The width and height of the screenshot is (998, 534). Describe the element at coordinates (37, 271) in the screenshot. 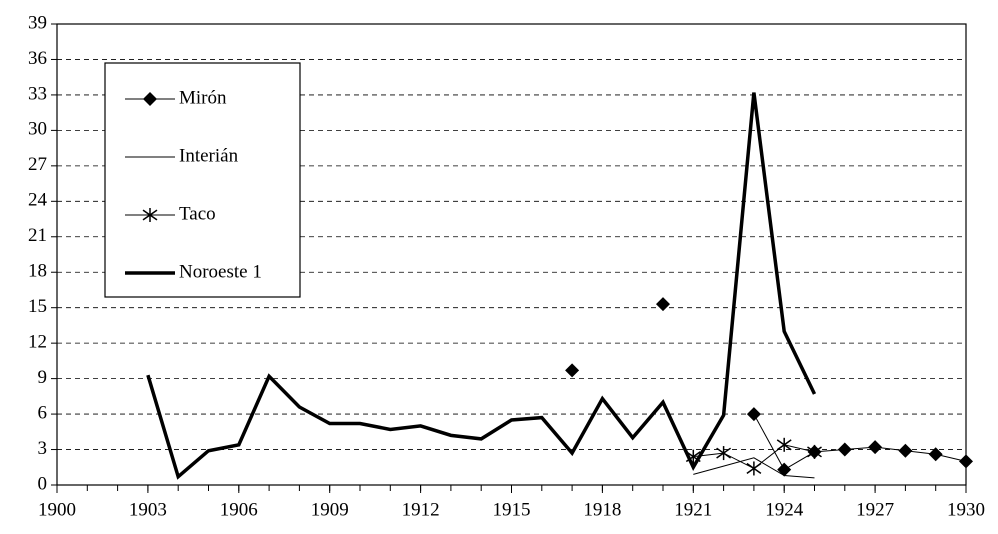

I see `y-tick-label: 18` at that location.